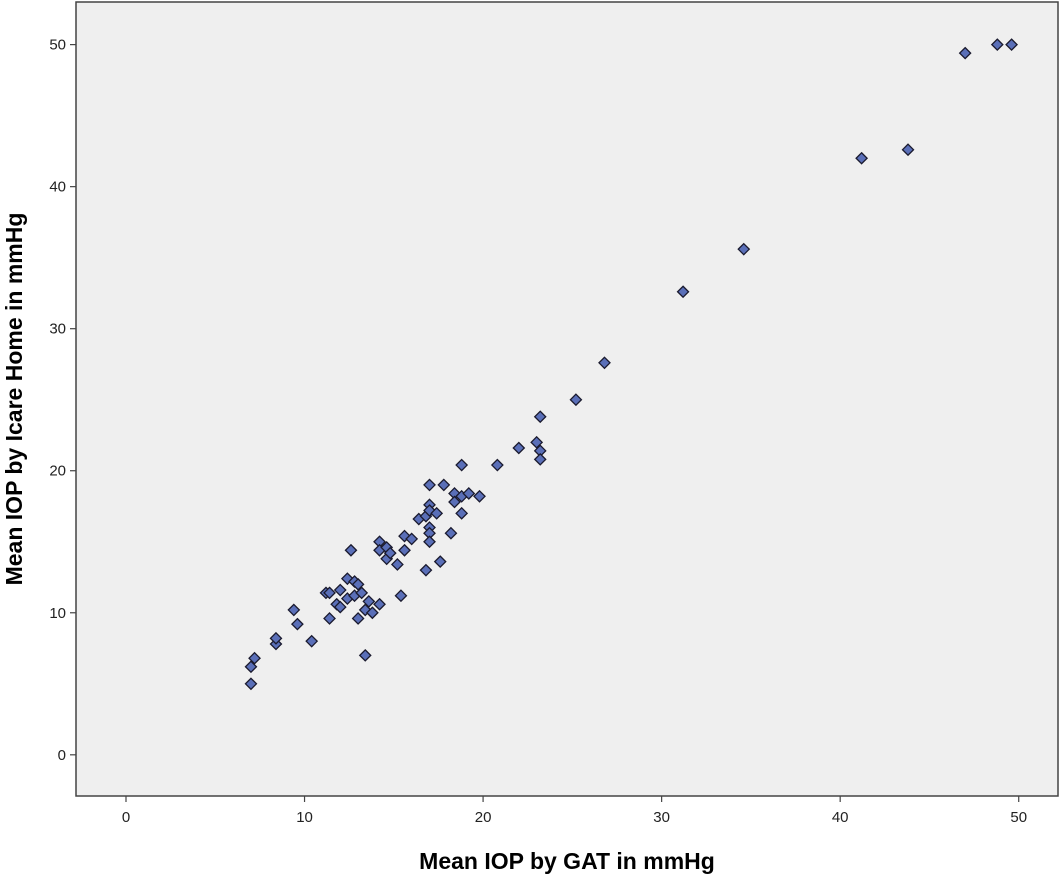 This screenshot has height=879, width=1063. What do you see at coordinates (661, 817) in the screenshot?
I see `x-tick-label: 30` at bounding box center [661, 817].